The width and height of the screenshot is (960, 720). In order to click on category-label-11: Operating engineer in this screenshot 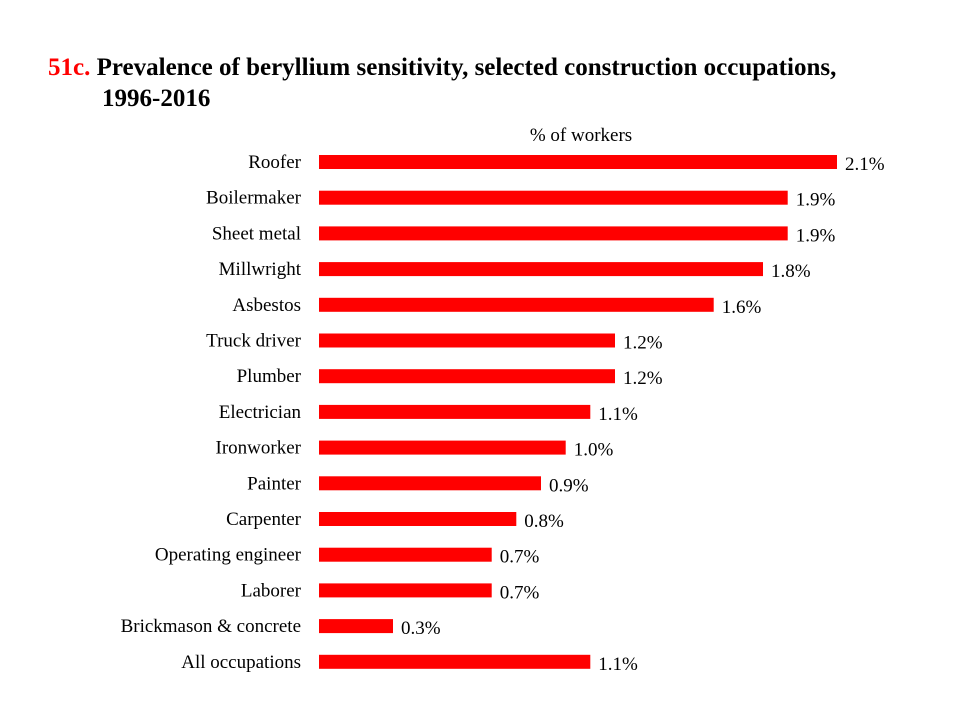, I will do `click(228, 555)`.